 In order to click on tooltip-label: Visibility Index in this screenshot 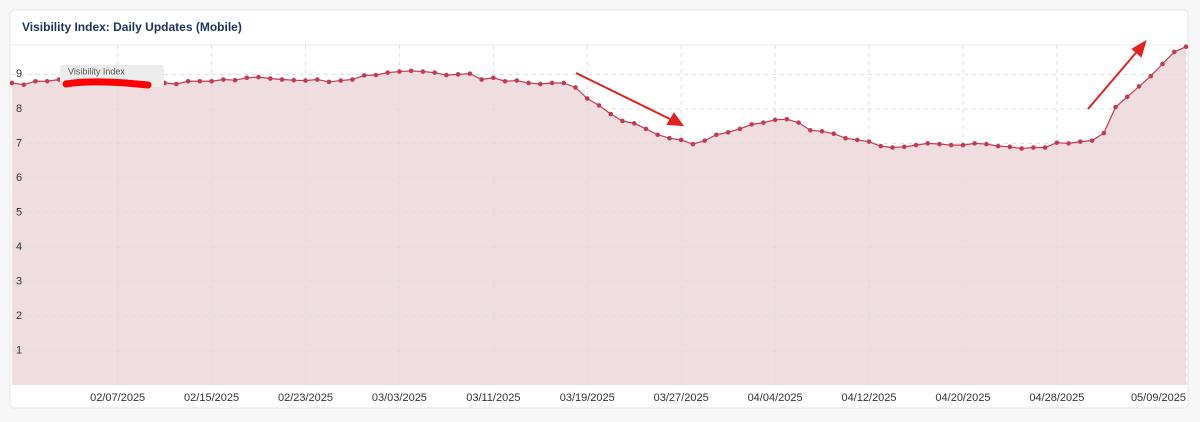, I will do `click(96, 71)`.